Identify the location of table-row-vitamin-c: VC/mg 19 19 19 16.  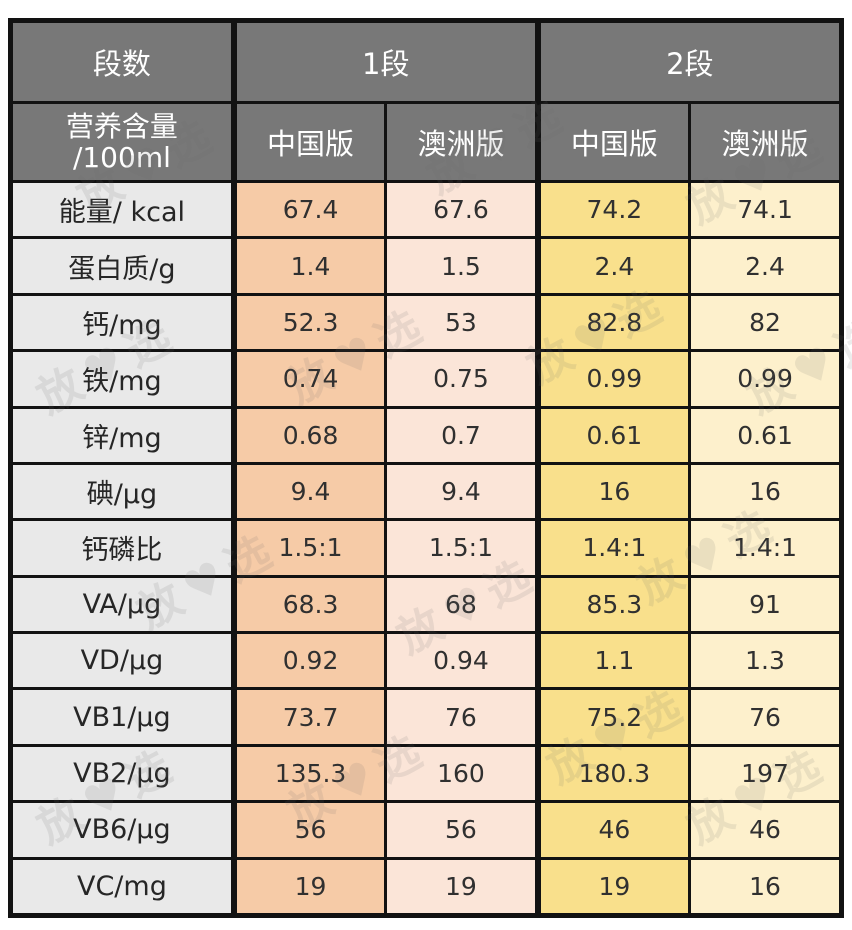
(425, 886).